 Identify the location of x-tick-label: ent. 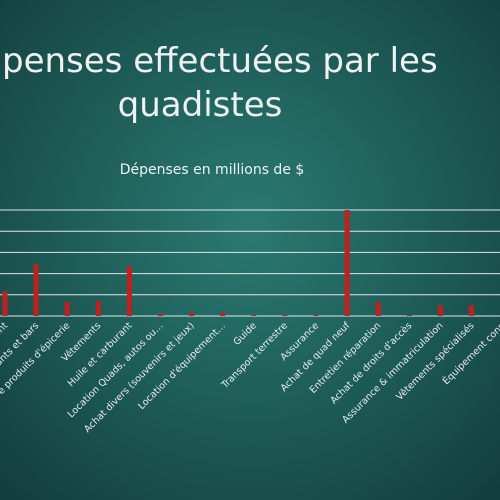
(5, 329).